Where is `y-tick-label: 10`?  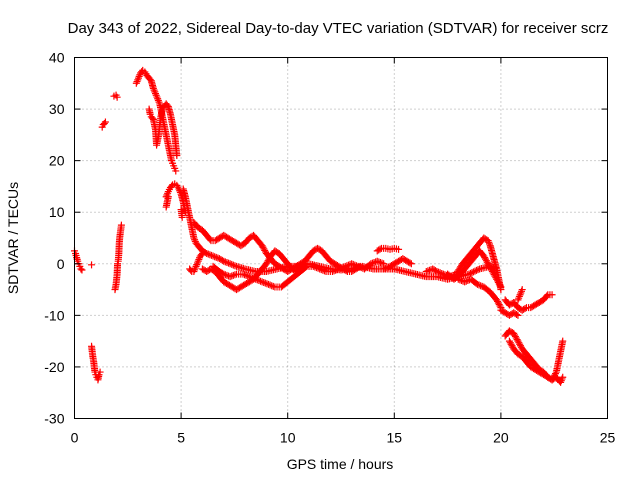
y-tick-label: 10 is located at coordinates (57, 212).